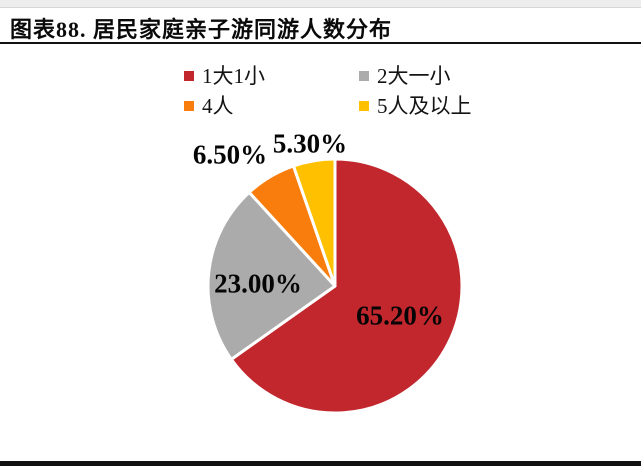 The height and width of the screenshot is (470, 641). What do you see at coordinates (400, 315) in the screenshot?
I see `slice-label-65-20: 65.20%` at bounding box center [400, 315].